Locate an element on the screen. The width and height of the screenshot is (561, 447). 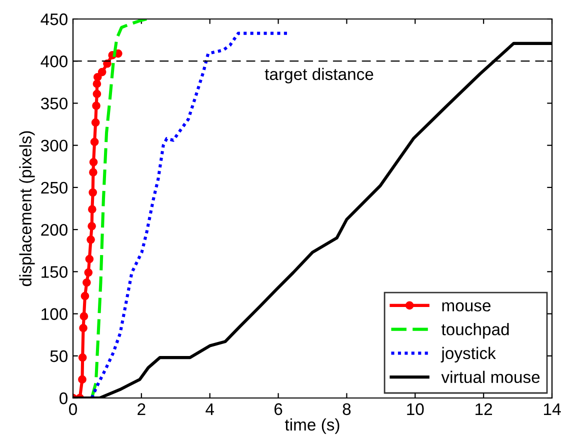
y-tick-label: 0 is located at coordinates (64, 398).